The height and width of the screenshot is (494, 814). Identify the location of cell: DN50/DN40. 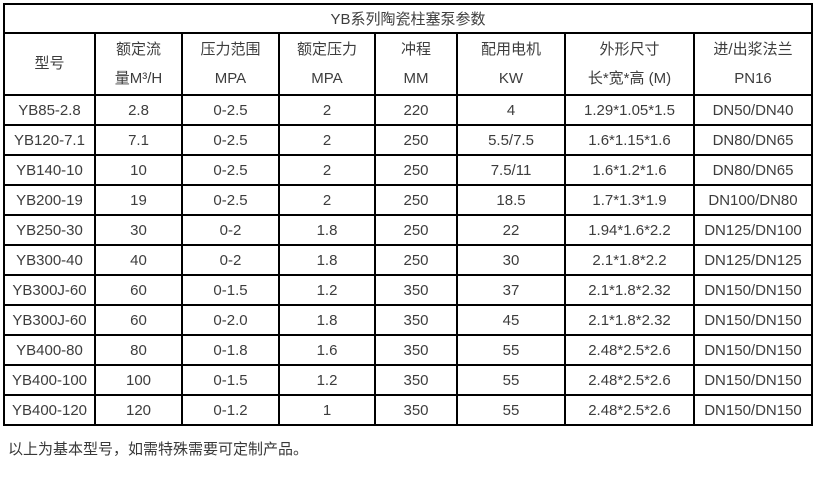
(753, 110).